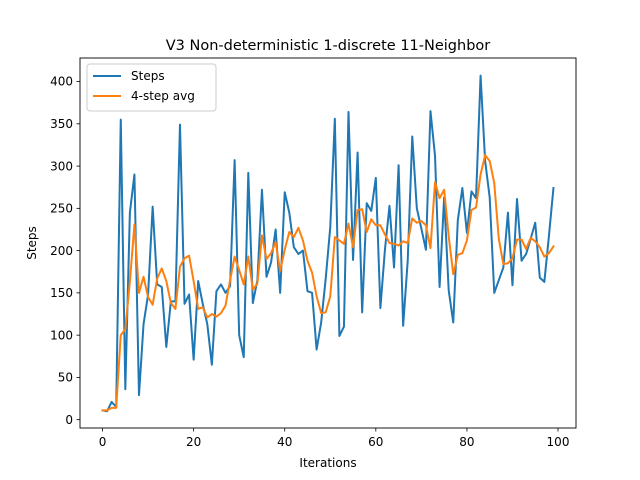 Image resolution: width=640 pixels, height=480 pixels. What do you see at coordinates (61, 166) in the screenshot?
I see `y-tick-label: 300` at bounding box center [61, 166].